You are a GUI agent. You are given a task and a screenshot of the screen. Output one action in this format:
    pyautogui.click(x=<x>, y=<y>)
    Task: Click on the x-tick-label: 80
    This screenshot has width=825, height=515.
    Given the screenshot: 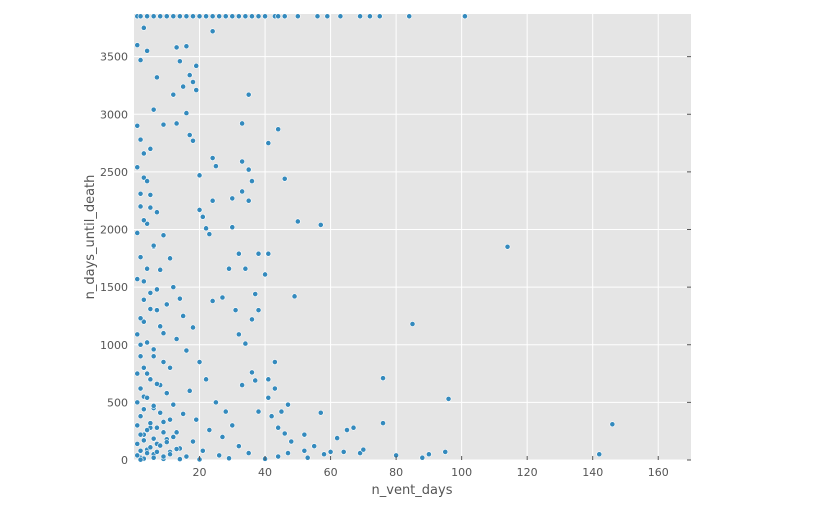 What is the action you would take?
    pyautogui.click(x=396, y=472)
    